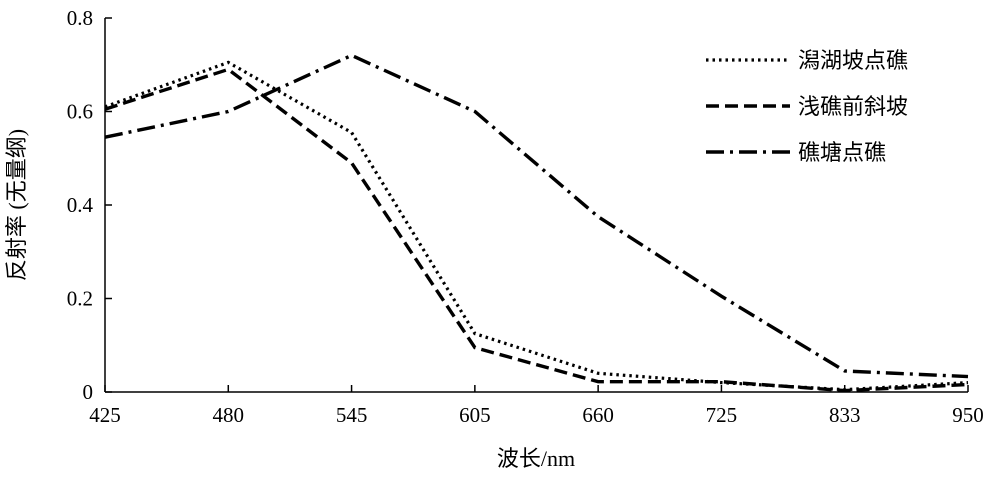 This screenshot has height=479, width=1000. I want to click on x-tick-label: 480, so click(229, 415).